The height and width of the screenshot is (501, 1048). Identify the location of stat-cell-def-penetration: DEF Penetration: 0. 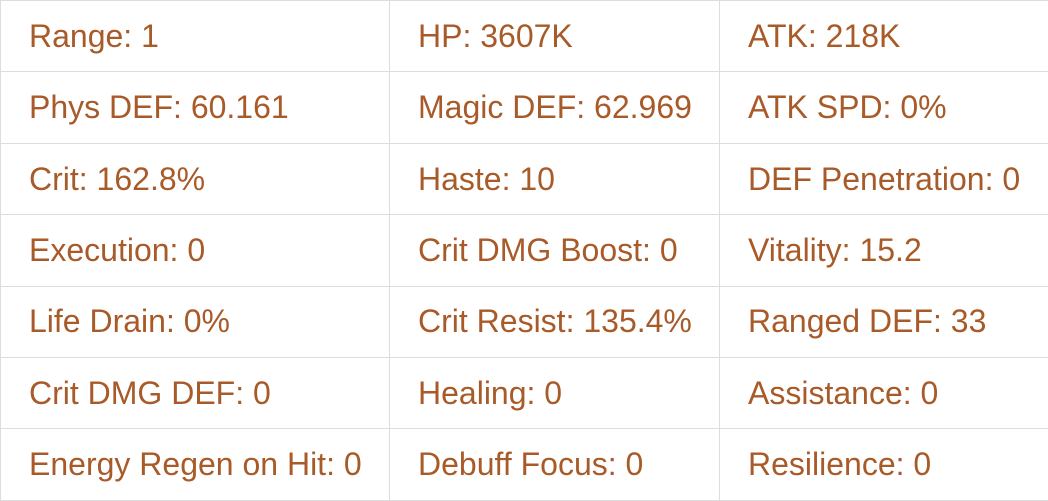
(884, 178).